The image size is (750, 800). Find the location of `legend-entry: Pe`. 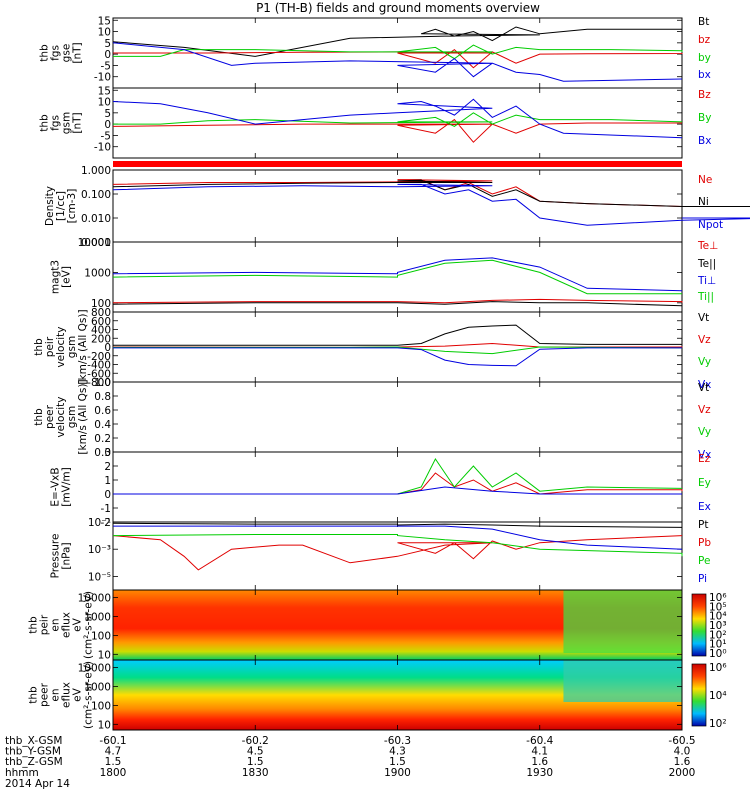

legend-entry: Pe is located at coordinates (704, 561).